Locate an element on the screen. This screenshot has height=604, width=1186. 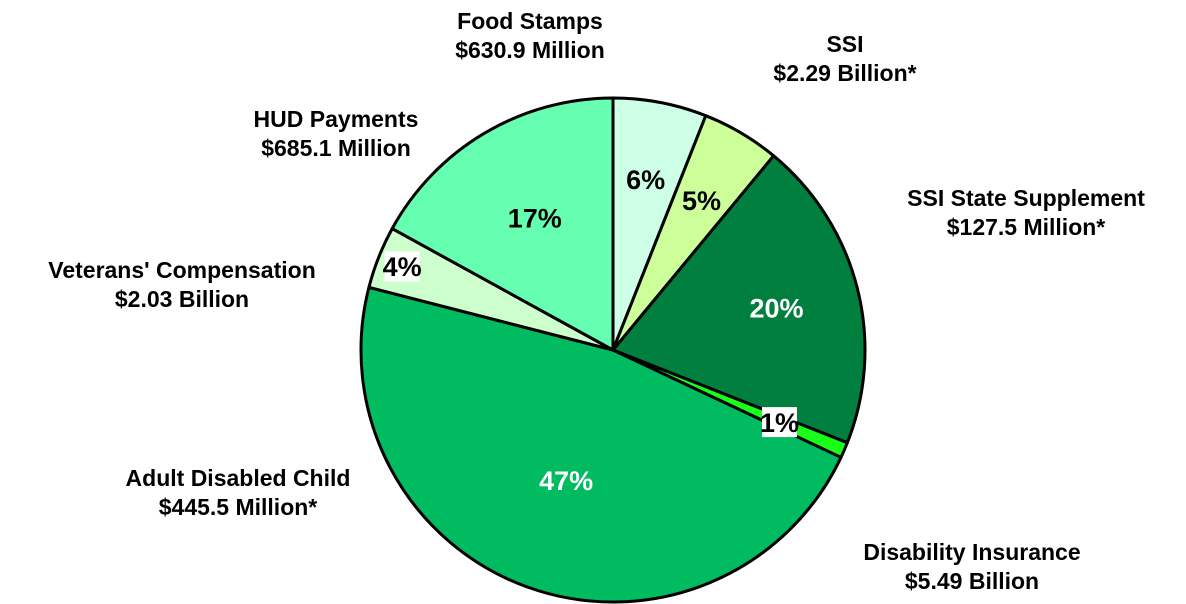
pct-label-text: 4% is located at coordinates (402, 267).